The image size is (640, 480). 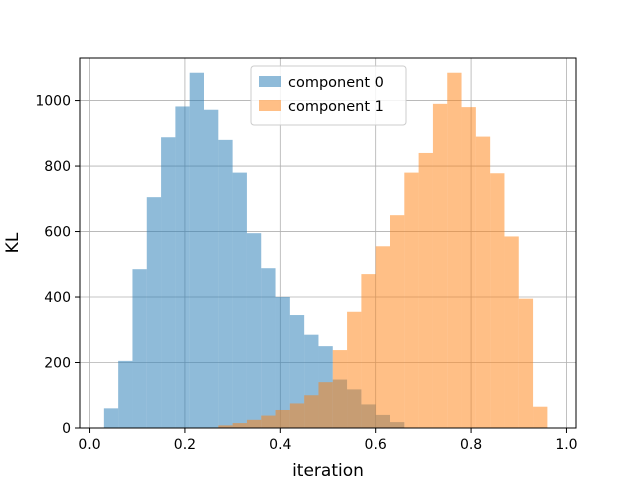 I want to click on y-tick-label-0: 0, so click(x=66, y=429).